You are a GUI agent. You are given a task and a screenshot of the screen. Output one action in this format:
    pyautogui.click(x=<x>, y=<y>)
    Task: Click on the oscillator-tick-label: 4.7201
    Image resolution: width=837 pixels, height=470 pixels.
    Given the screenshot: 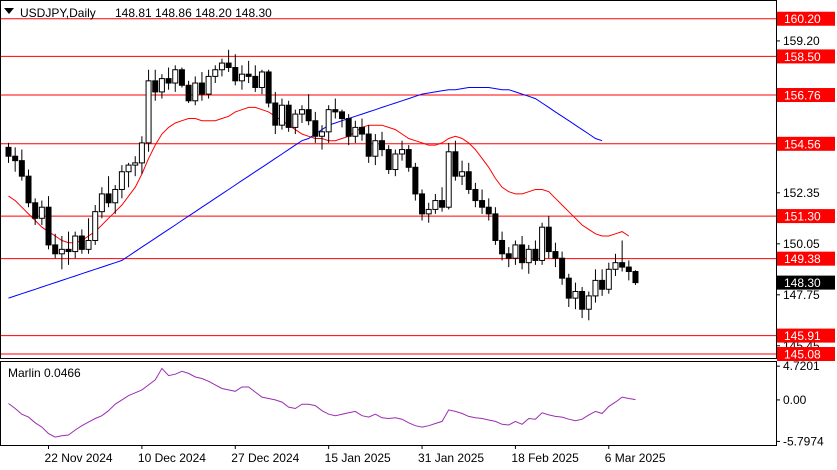 What is the action you would take?
    pyautogui.click(x=801, y=366)
    